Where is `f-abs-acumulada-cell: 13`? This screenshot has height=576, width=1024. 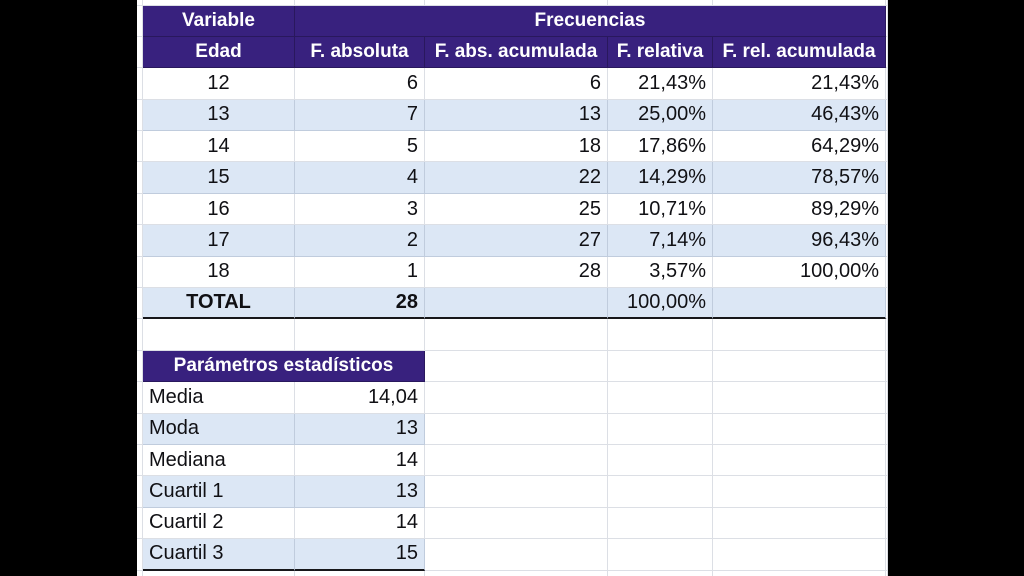
f-abs-acumulada-cell: 13 is located at coordinates (516, 115).